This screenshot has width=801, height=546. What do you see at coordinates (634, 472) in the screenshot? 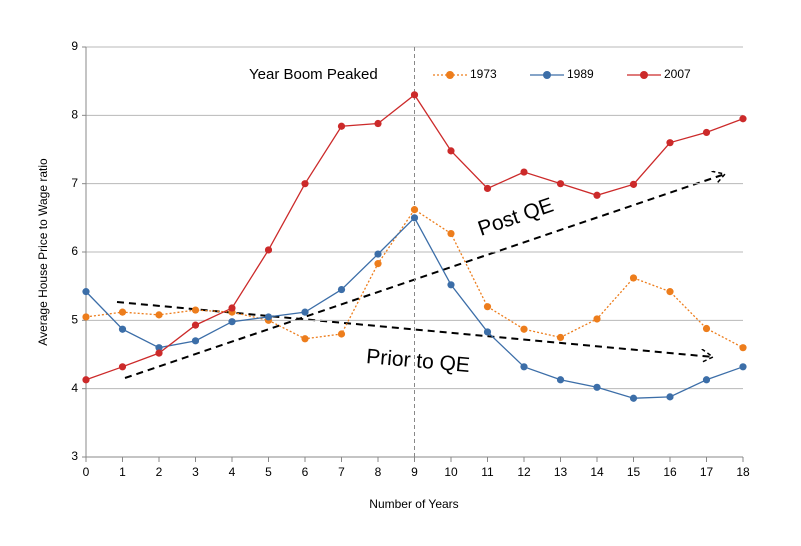
I see `x-tick-label: 15` at bounding box center [634, 472].